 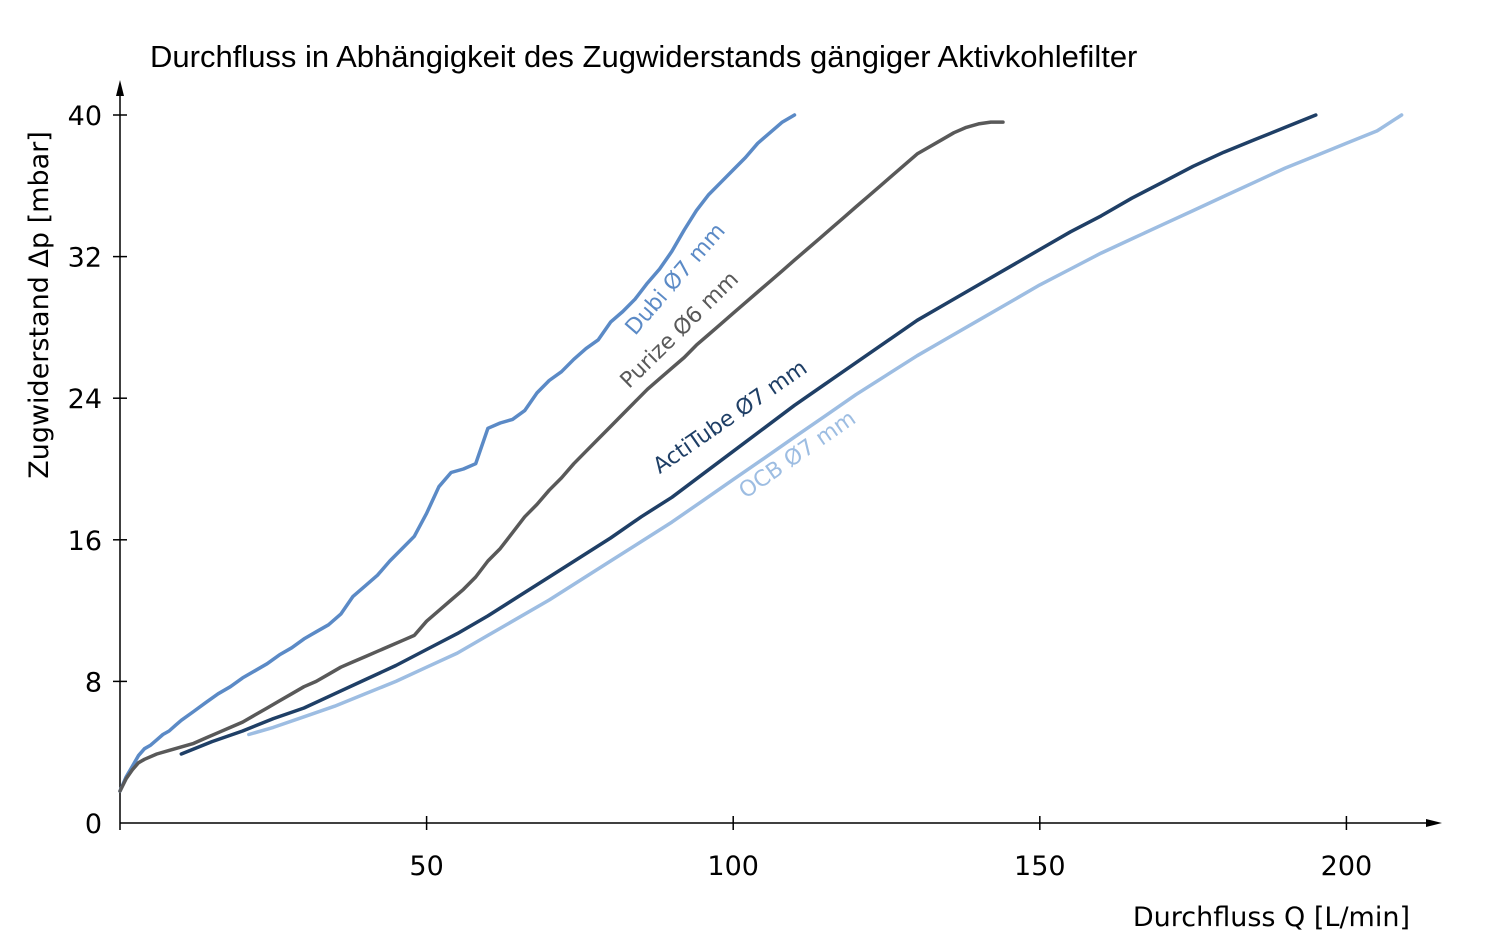 What do you see at coordinates (733, 866) in the screenshot?
I see `x-tick-label: 100` at bounding box center [733, 866].